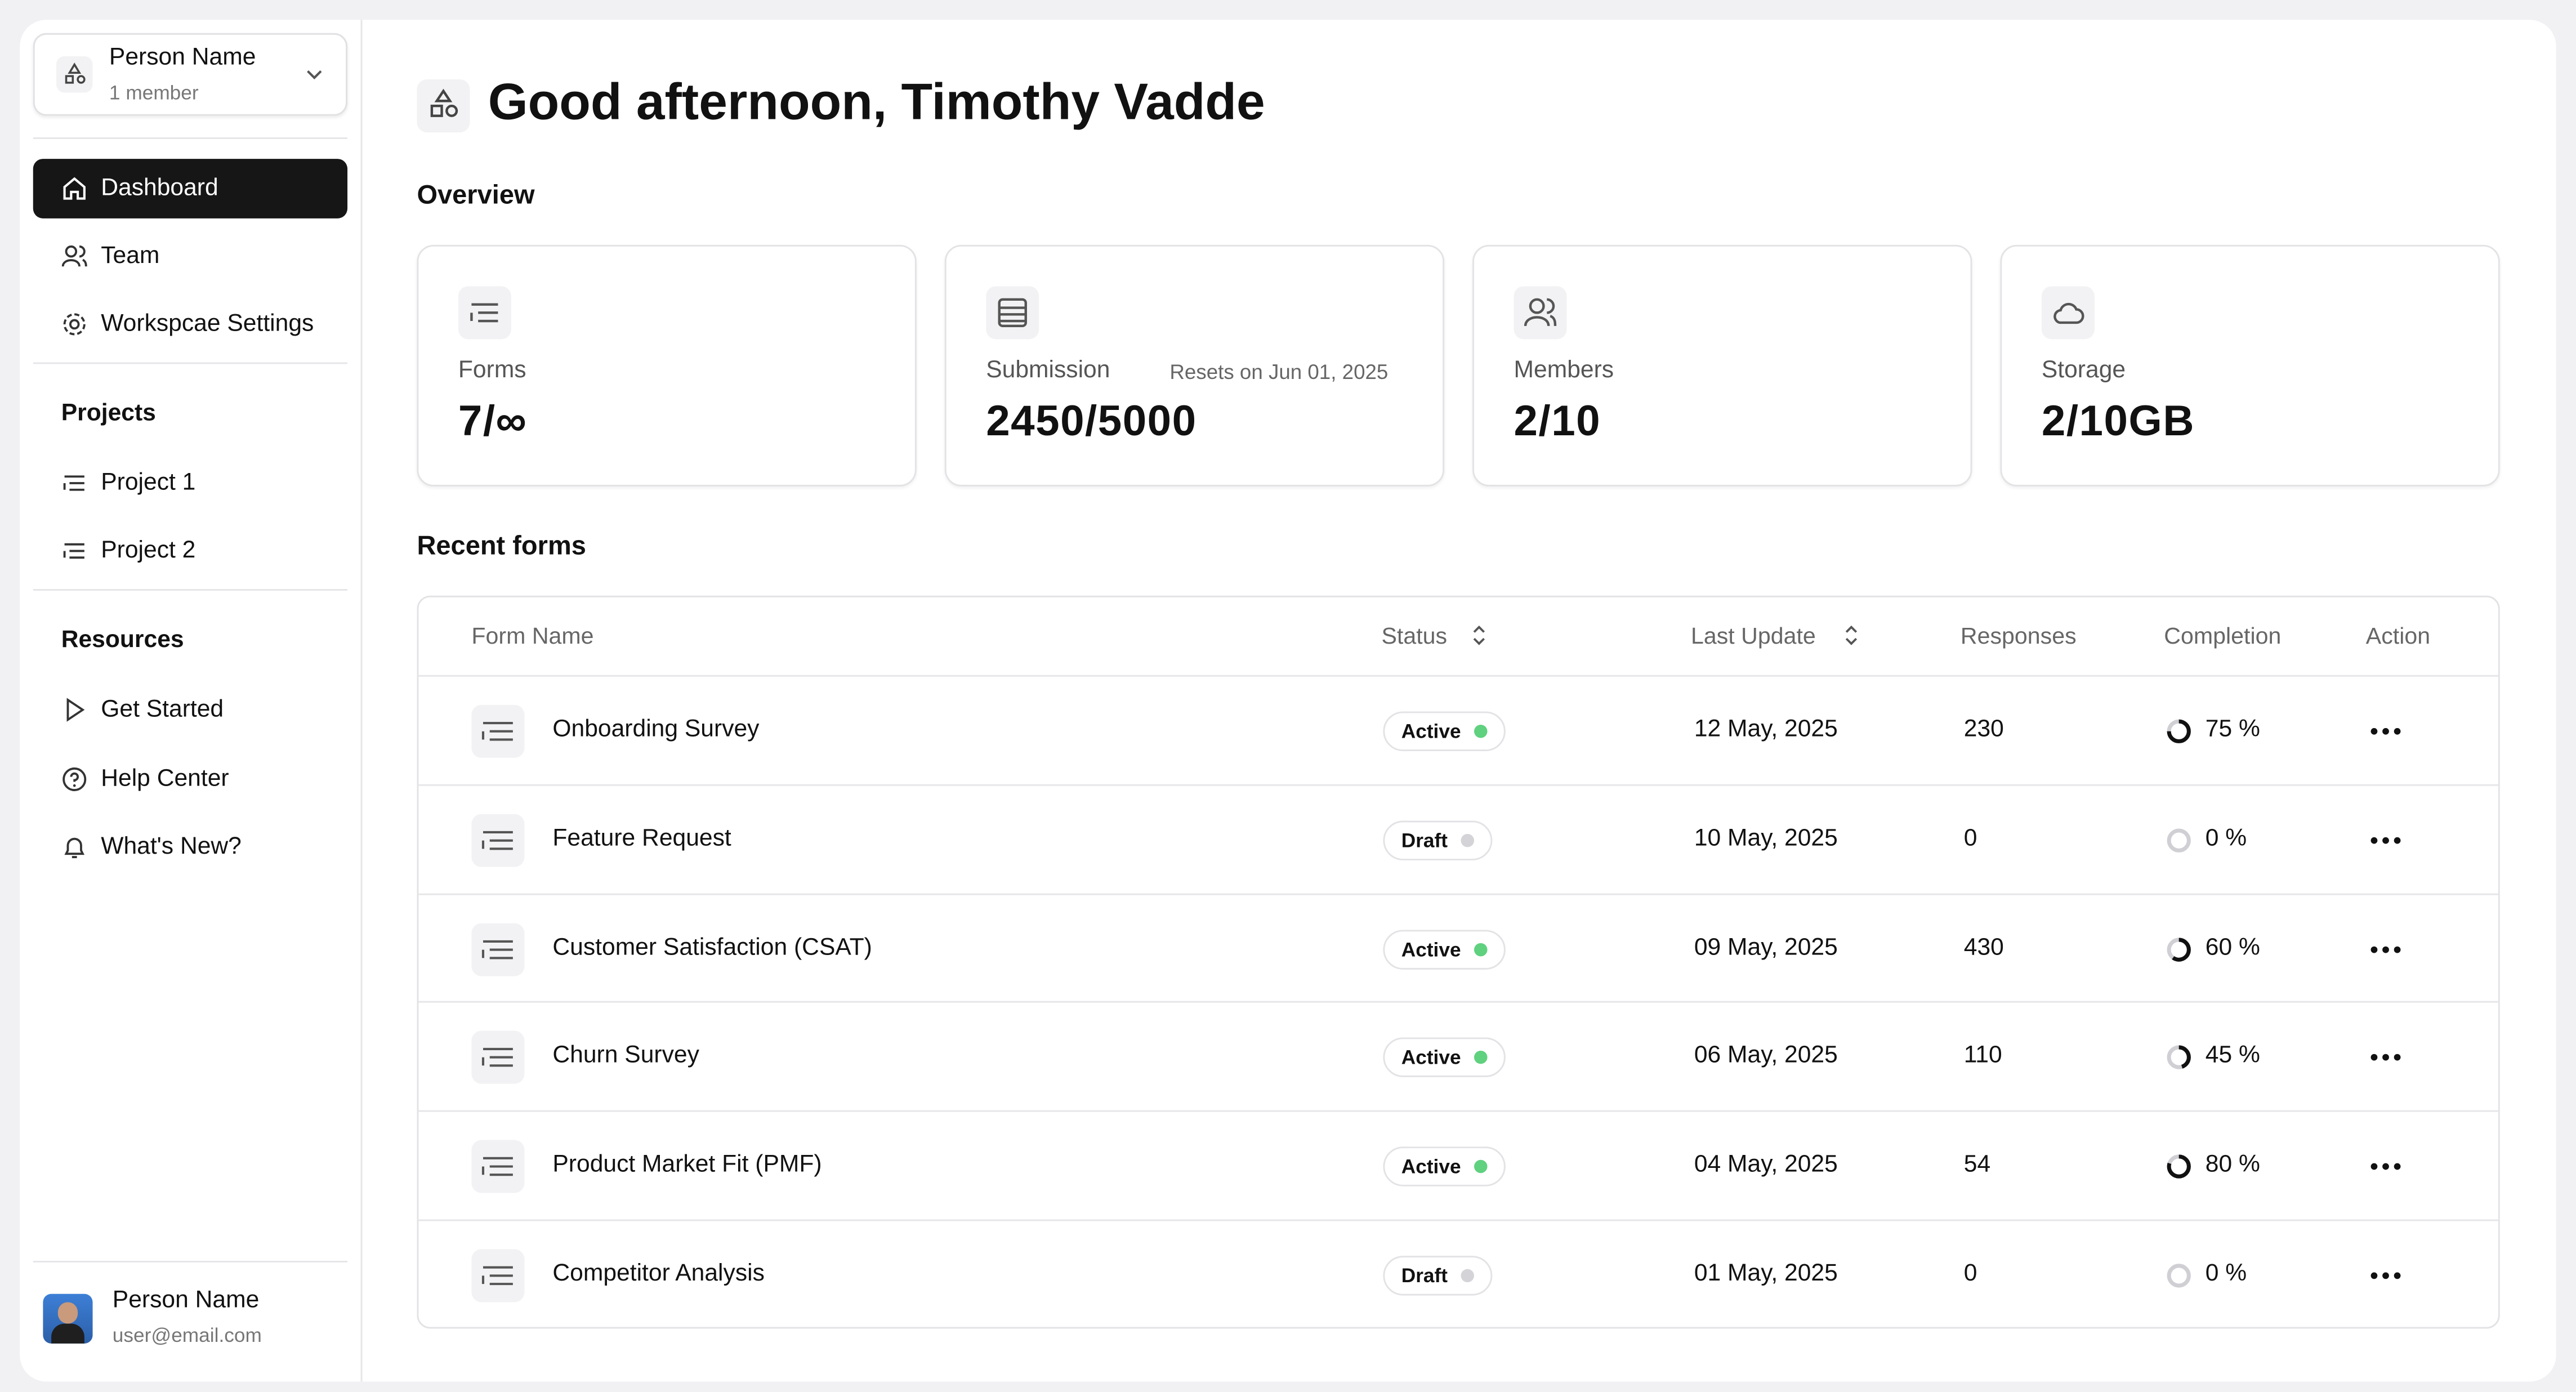  I want to click on form-name: Onboarding Survey, so click(656, 729).